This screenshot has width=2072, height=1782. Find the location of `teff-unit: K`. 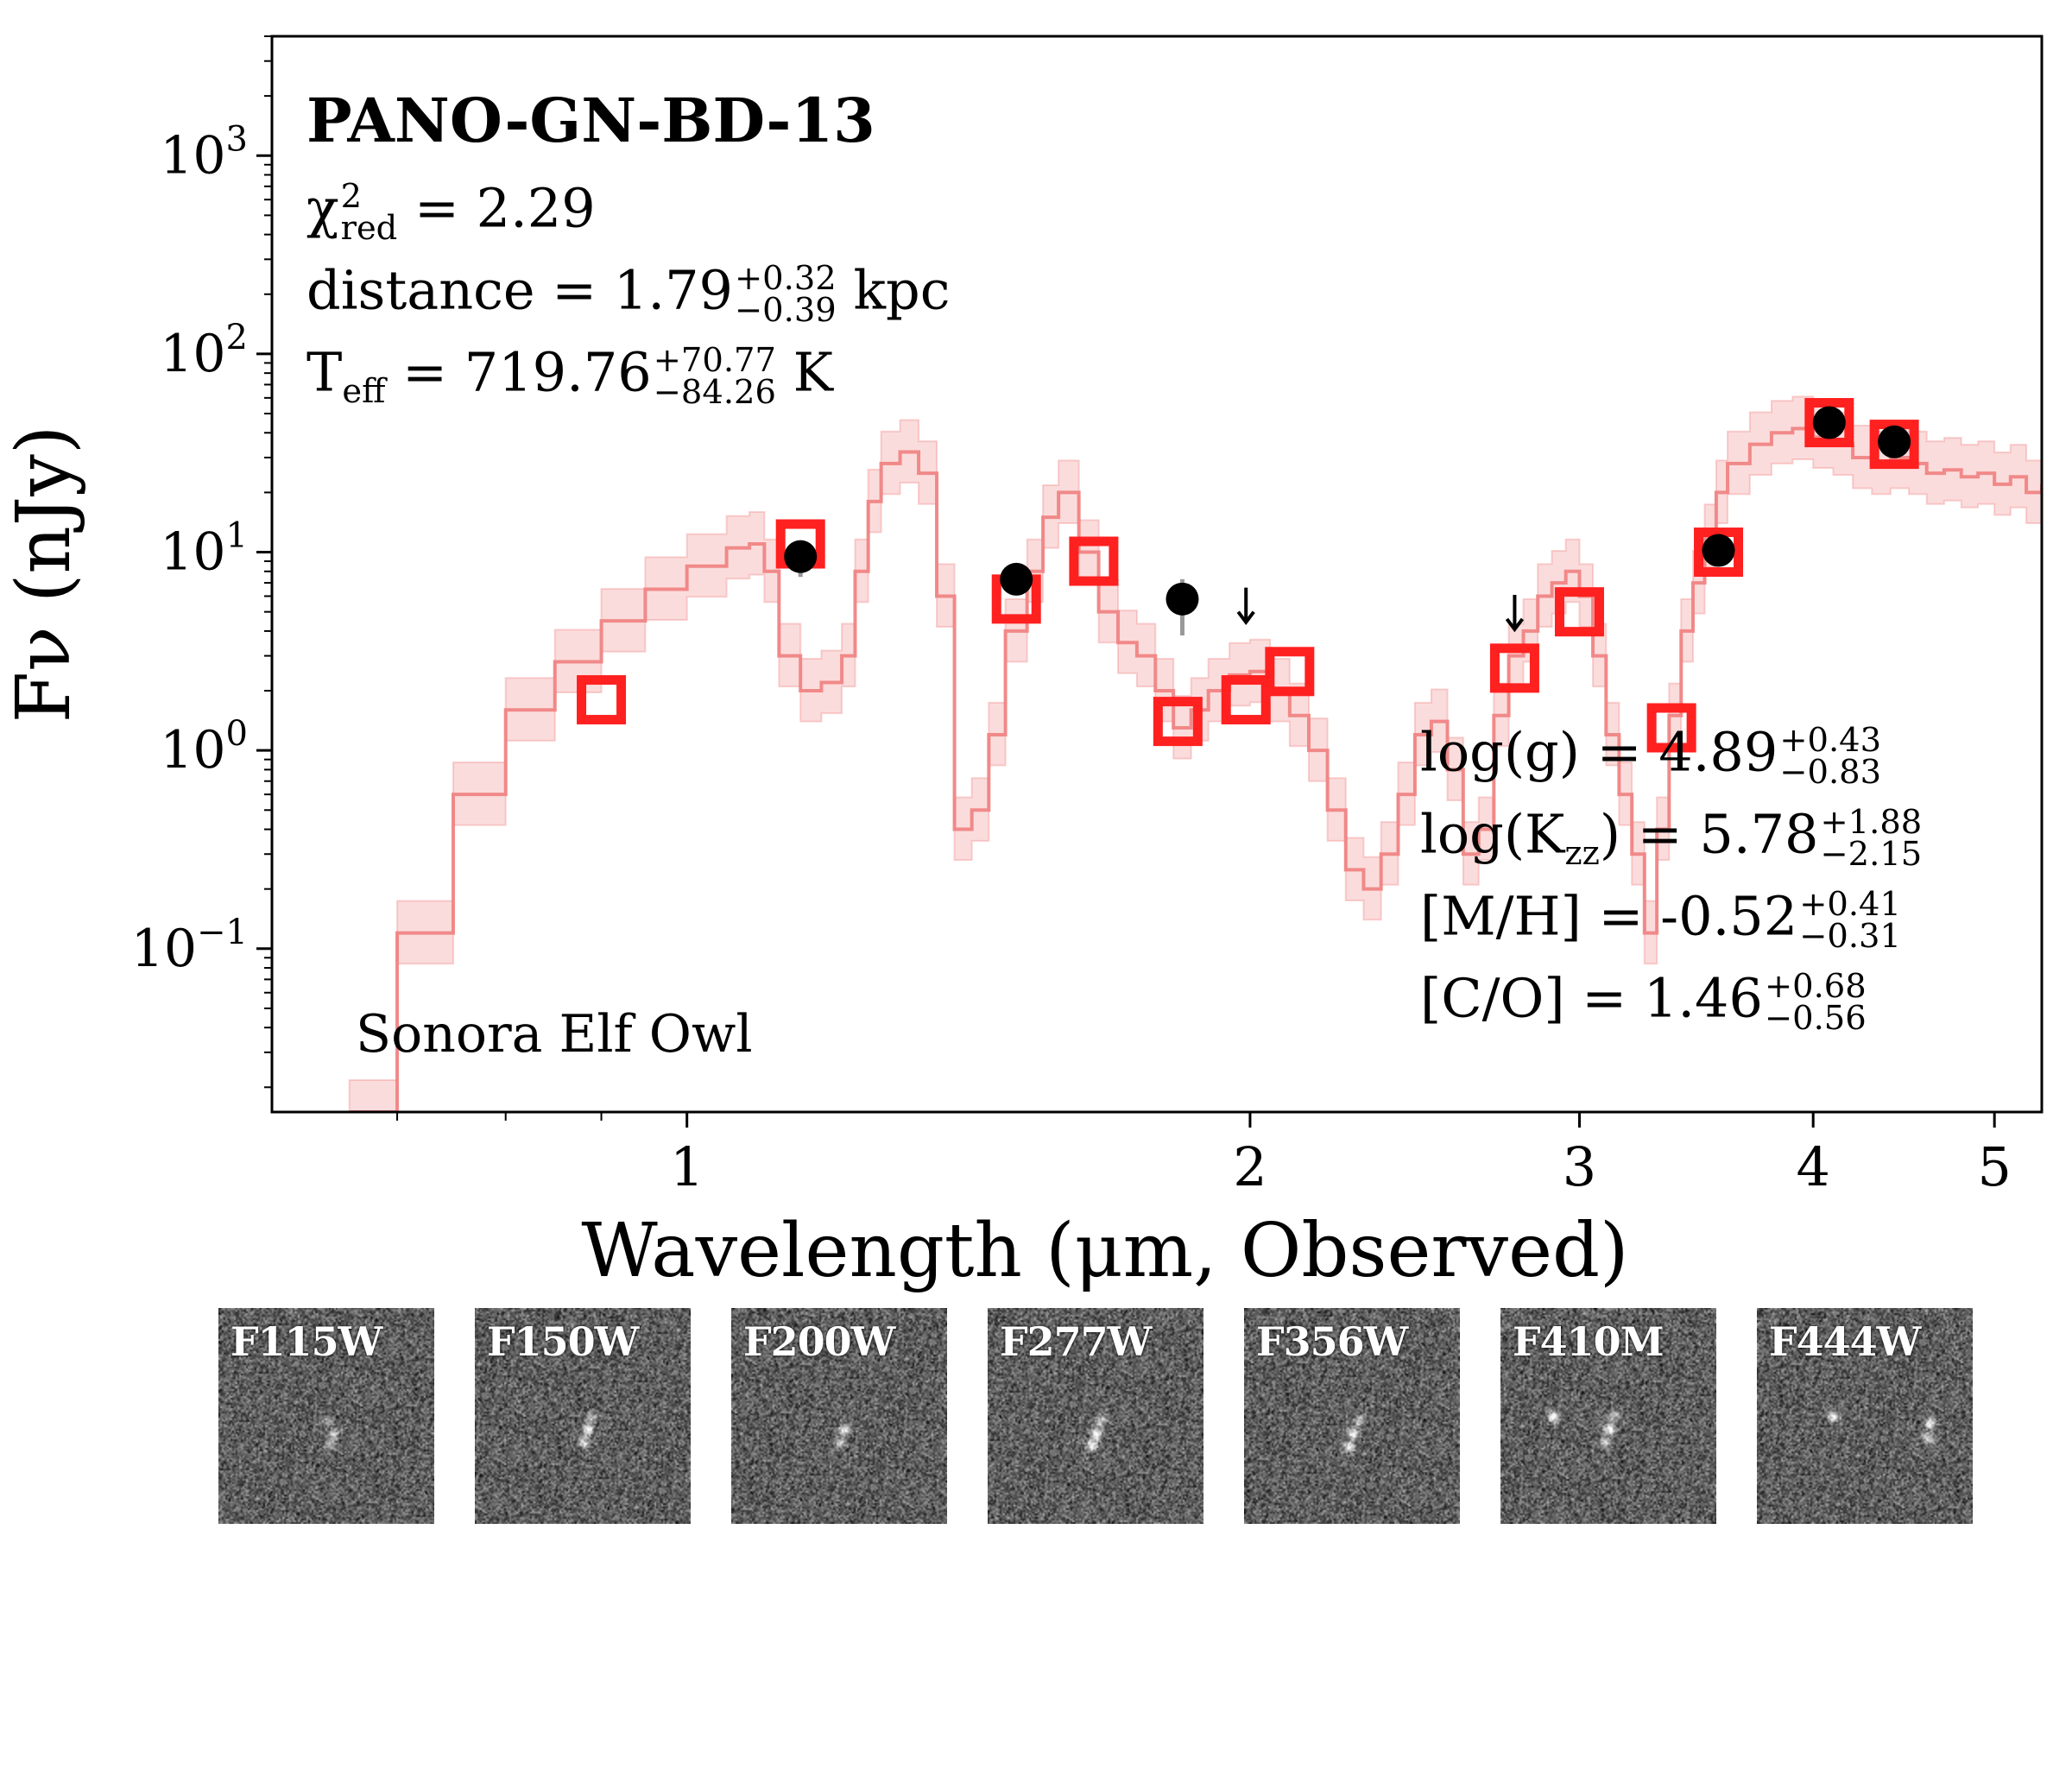

teff-unit: K is located at coordinates (813, 372).